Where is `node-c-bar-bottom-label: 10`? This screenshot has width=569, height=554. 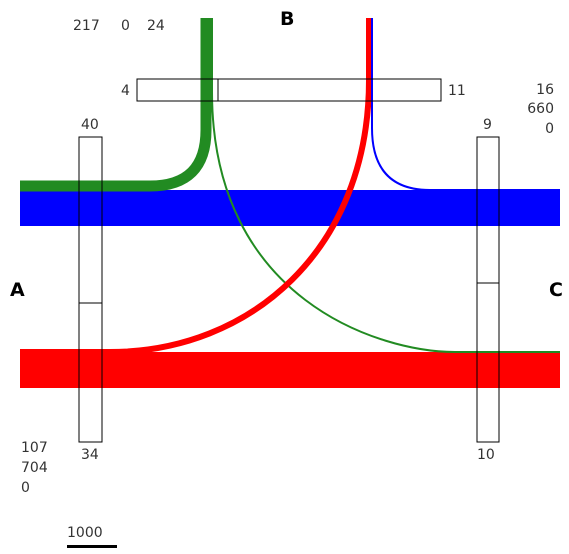 node-c-bar-bottom-label: 10 is located at coordinates (486, 455).